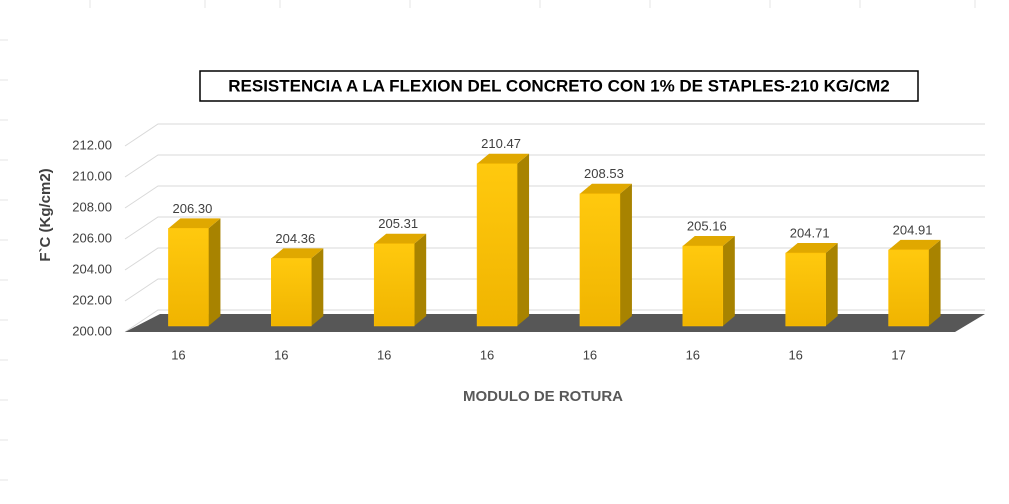 The image size is (1009, 504). What do you see at coordinates (913, 229) in the screenshot?
I see `value-label: 204.91` at bounding box center [913, 229].